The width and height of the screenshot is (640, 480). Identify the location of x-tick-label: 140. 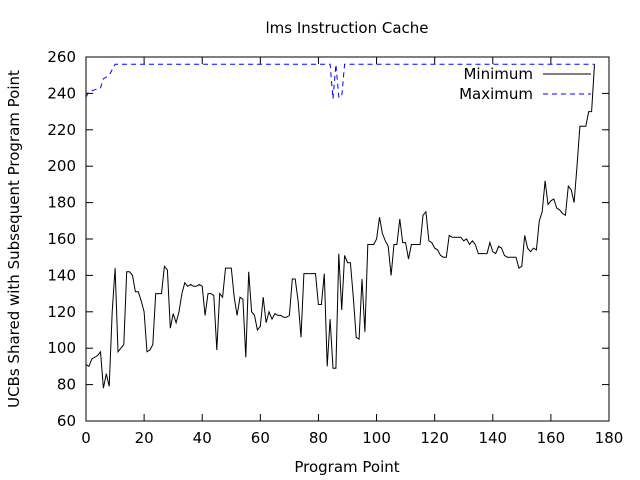
(492, 438).